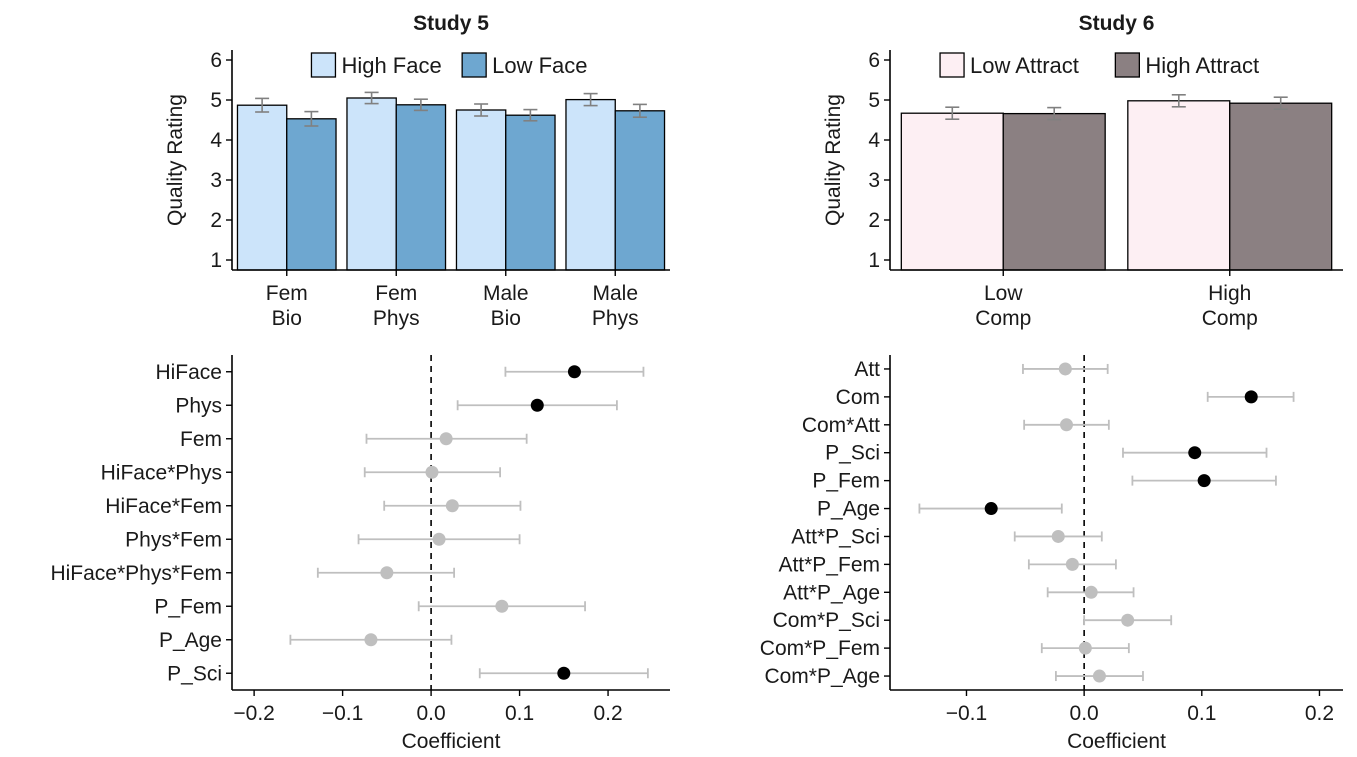 This screenshot has height=757, width=1357. What do you see at coordinates (820, 648) in the screenshot?
I see `y-tick-label: Com*P_Fem` at bounding box center [820, 648].